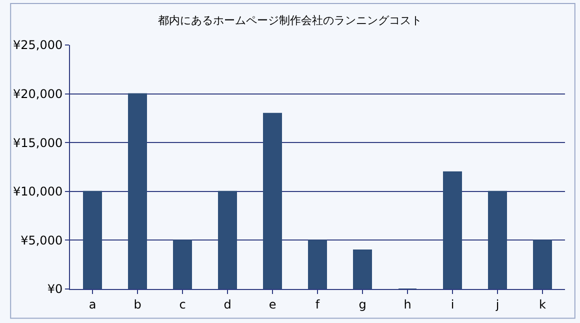 This screenshot has height=323, width=580. Describe the element at coordinates (37, 143) in the screenshot. I see `y-tick-label: ¥15,000` at that location.